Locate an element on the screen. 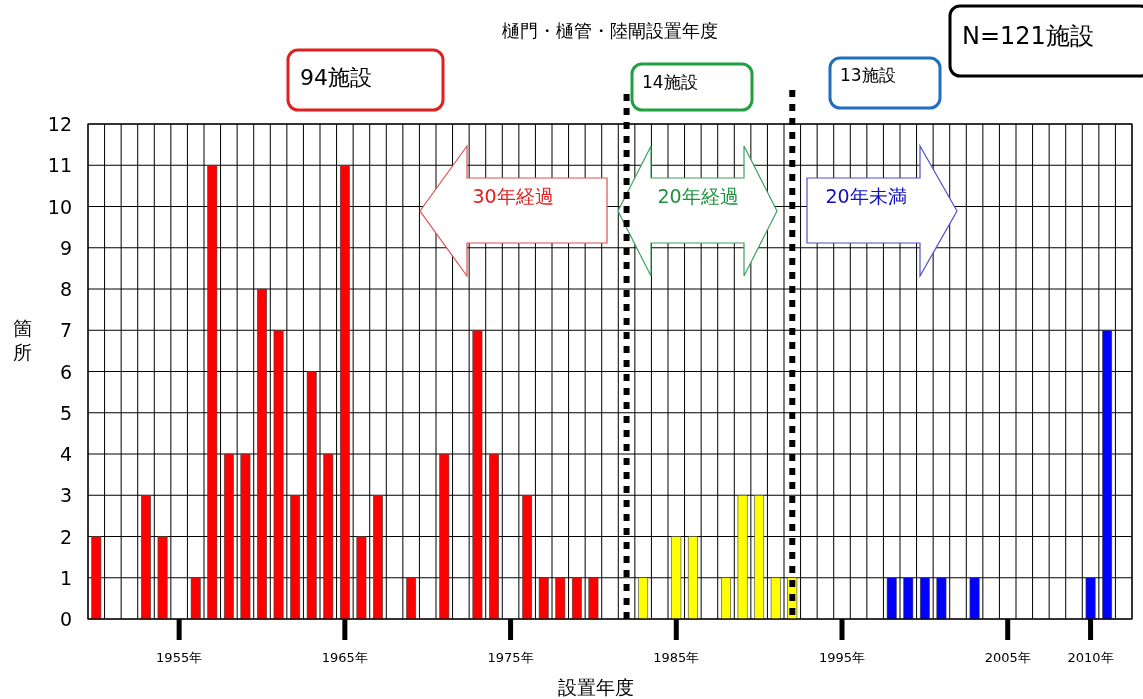 The image size is (1143, 699). y-axis-title: 箇所 is located at coordinates (22, 340).